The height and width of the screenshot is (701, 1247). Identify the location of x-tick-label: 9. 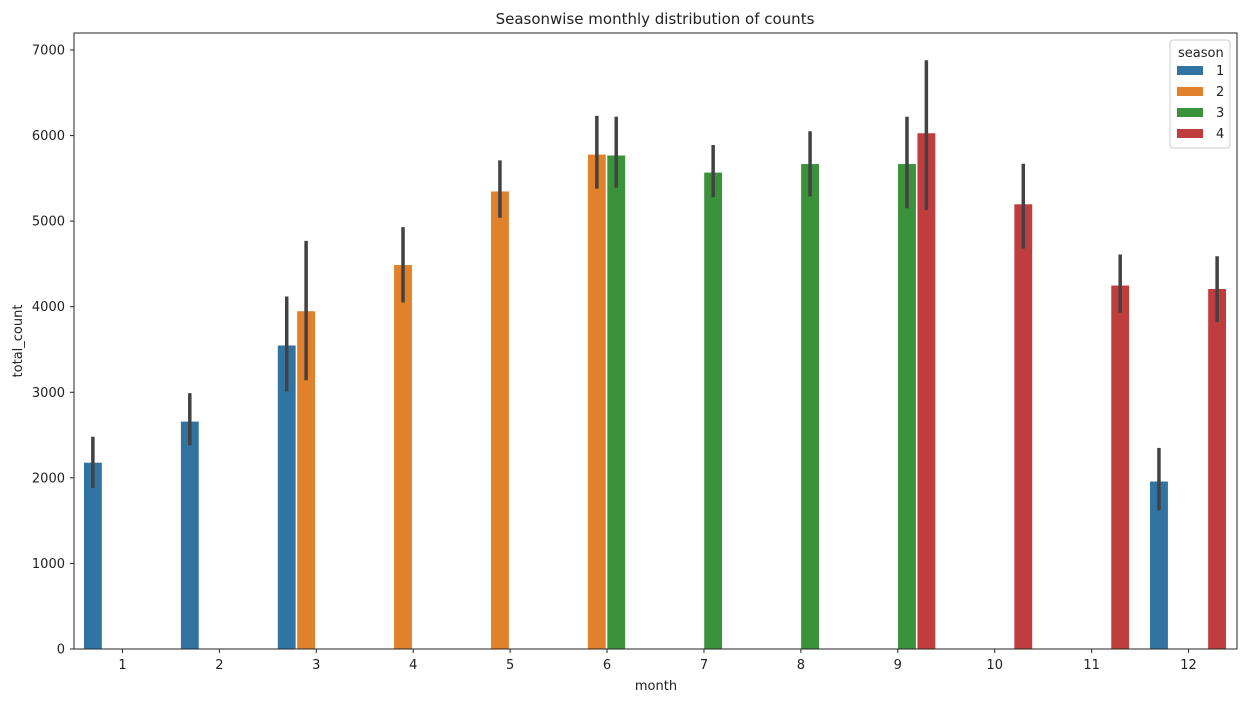
(898, 665).